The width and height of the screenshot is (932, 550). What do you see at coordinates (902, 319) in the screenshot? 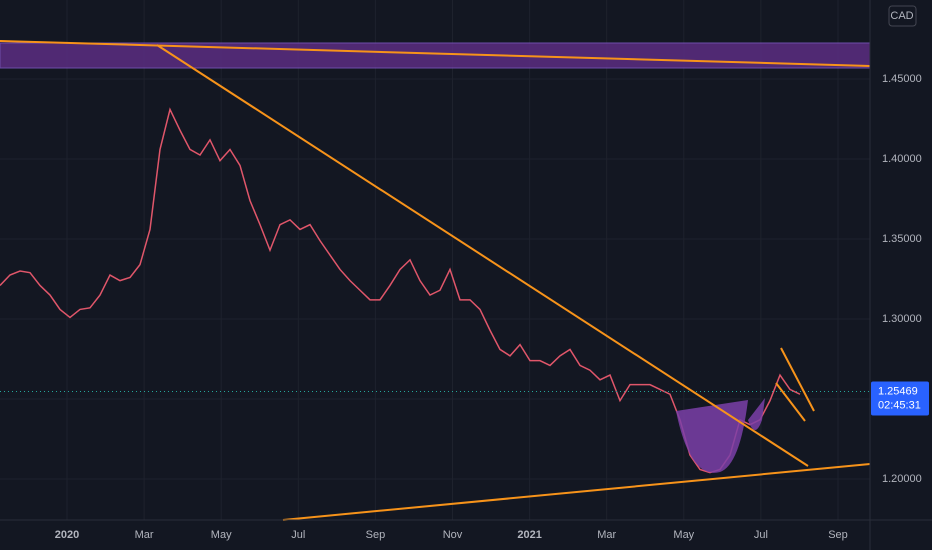
I see `y-tick-label: 1.30000` at bounding box center [902, 319].